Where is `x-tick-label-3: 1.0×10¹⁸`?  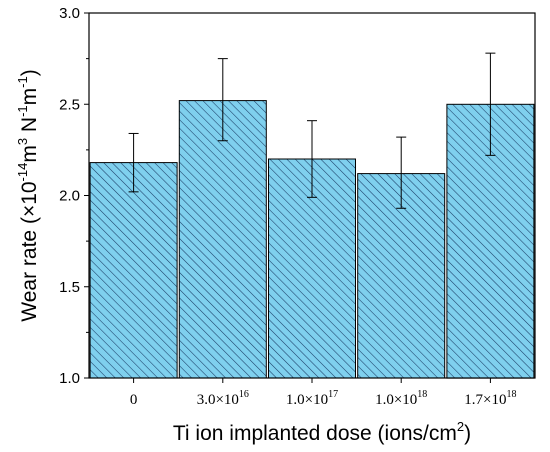 x-tick-label-3: 1.0×10¹⁸ is located at coordinates (401, 398).